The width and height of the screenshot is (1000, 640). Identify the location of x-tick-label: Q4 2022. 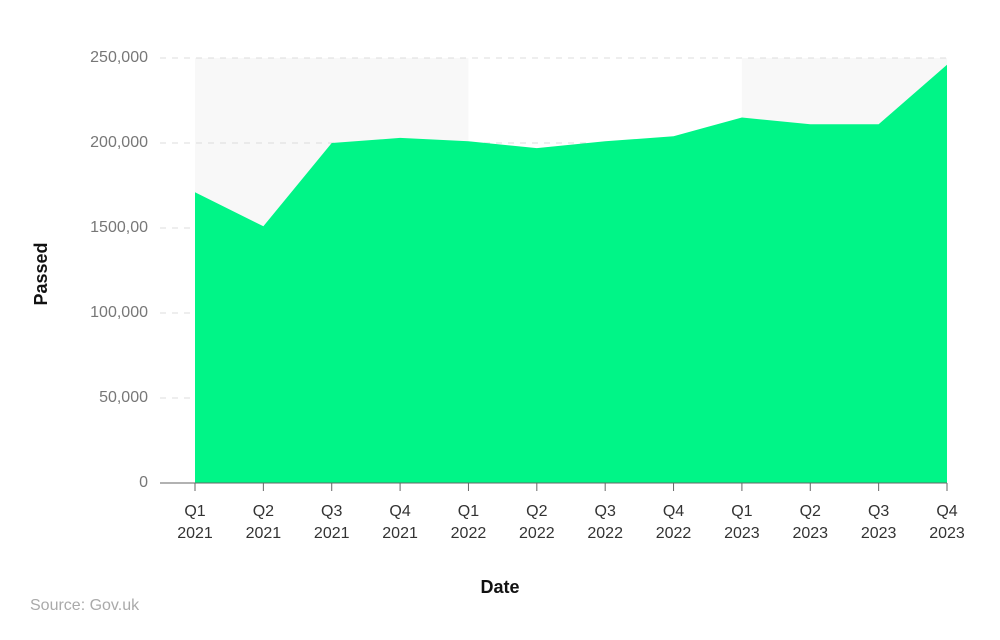
(674, 522).